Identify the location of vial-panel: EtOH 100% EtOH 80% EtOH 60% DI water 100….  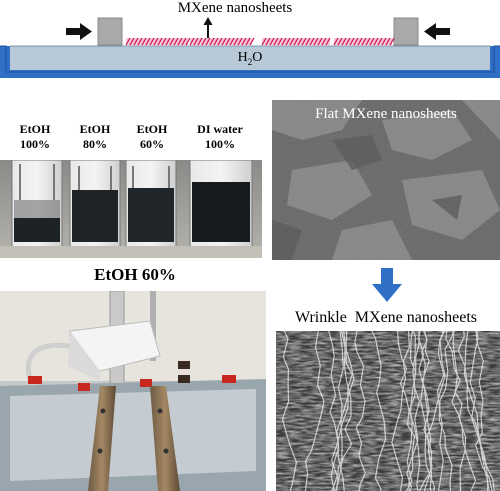
(131, 188).